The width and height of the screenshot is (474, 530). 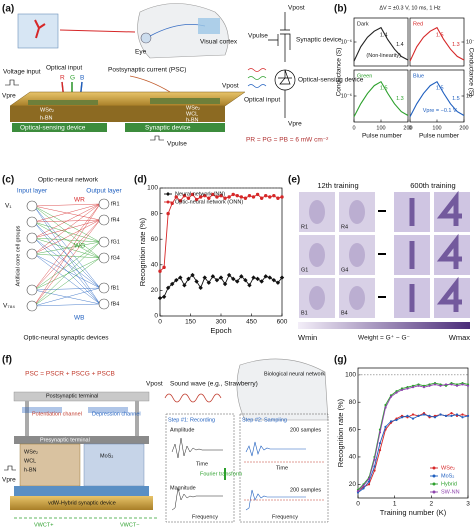 What do you see at coordinates (447, 476) in the screenshot?
I see `legend-label: MoS₂` at bounding box center [447, 476].